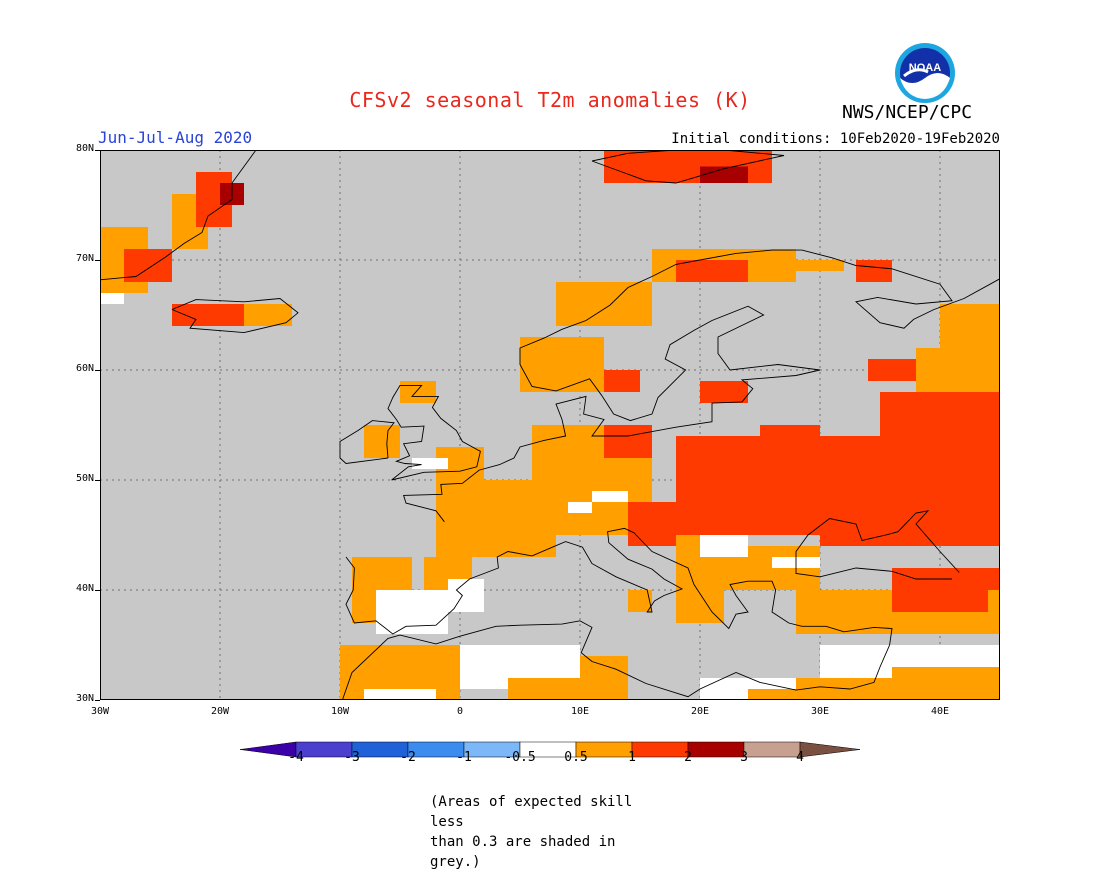 Image resolution: width=1100 pixels, height=872 pixels. I want to click on legend-label: 3, so click(744, 757).